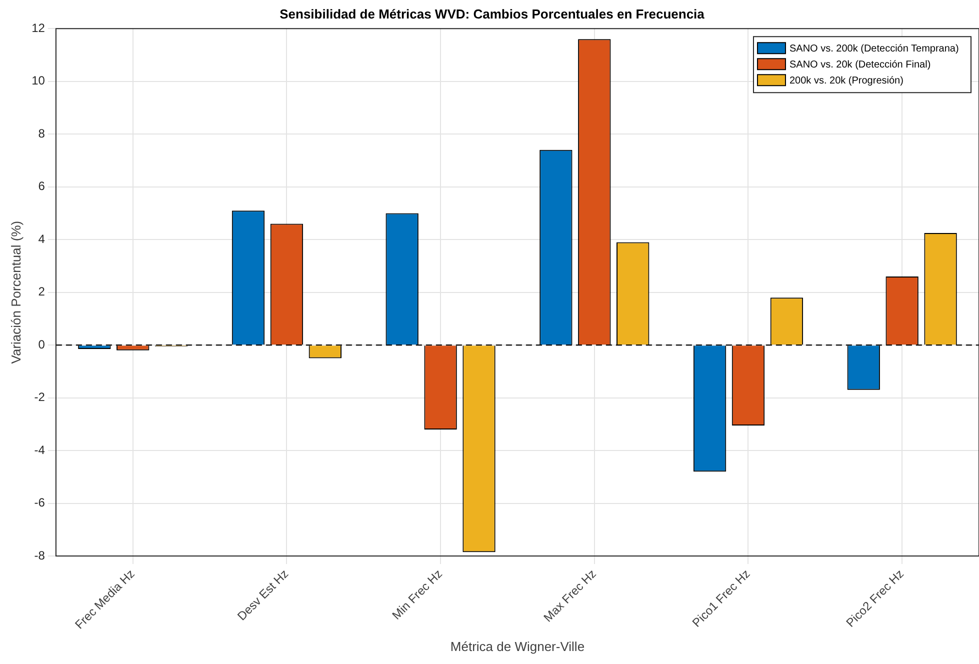 Image resolution: width=979 pixels, height=664 pixels. I want to click on y-tick-label: -2, so click(40, 397).